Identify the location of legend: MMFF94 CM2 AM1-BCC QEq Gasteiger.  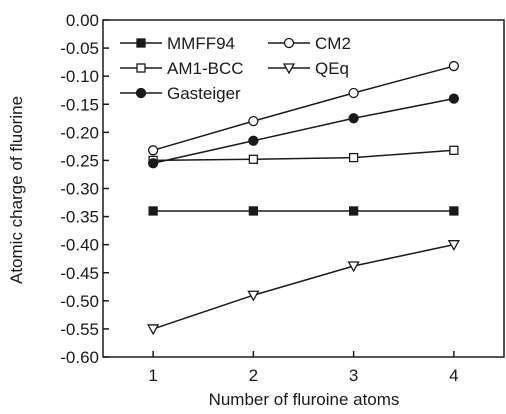
(235, 68).